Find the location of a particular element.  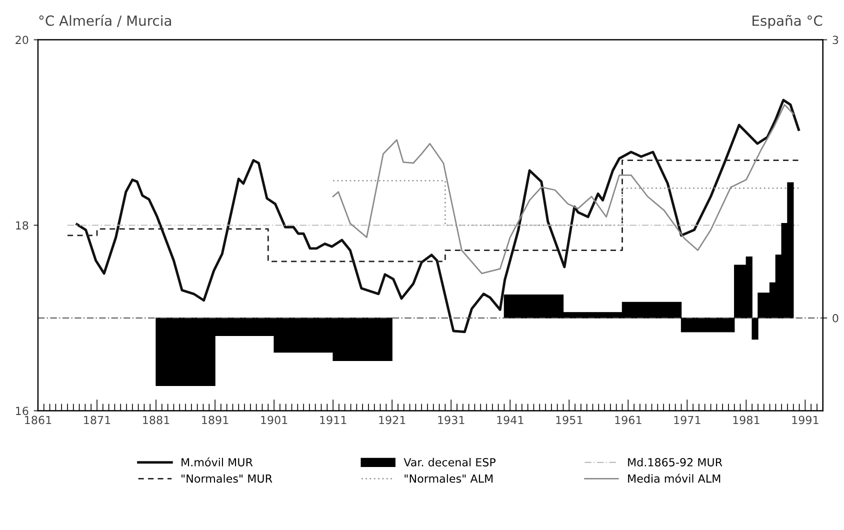

x-tick-label: 1981 is located at coordinates (746, 420).